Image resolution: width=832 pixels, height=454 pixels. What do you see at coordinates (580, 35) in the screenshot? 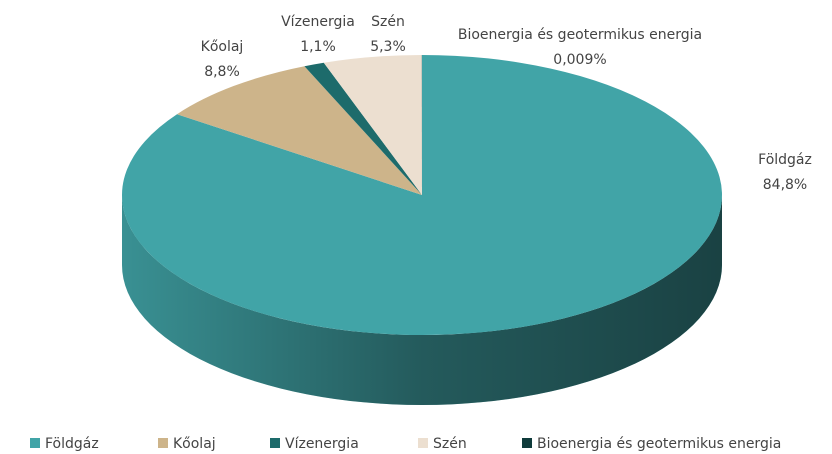
I see `slice-label-name: Bioenergia és geotermikus energia` at bounding box center [580, 35].